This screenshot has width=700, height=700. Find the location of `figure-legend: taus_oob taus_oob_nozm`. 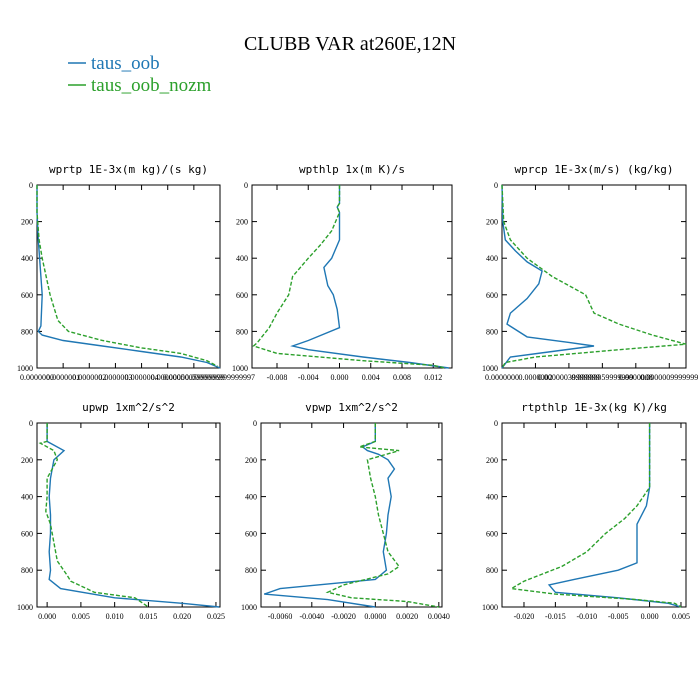

figure-legend: taus_oob taus_oob_nozm is located at coordinates (140, 74).